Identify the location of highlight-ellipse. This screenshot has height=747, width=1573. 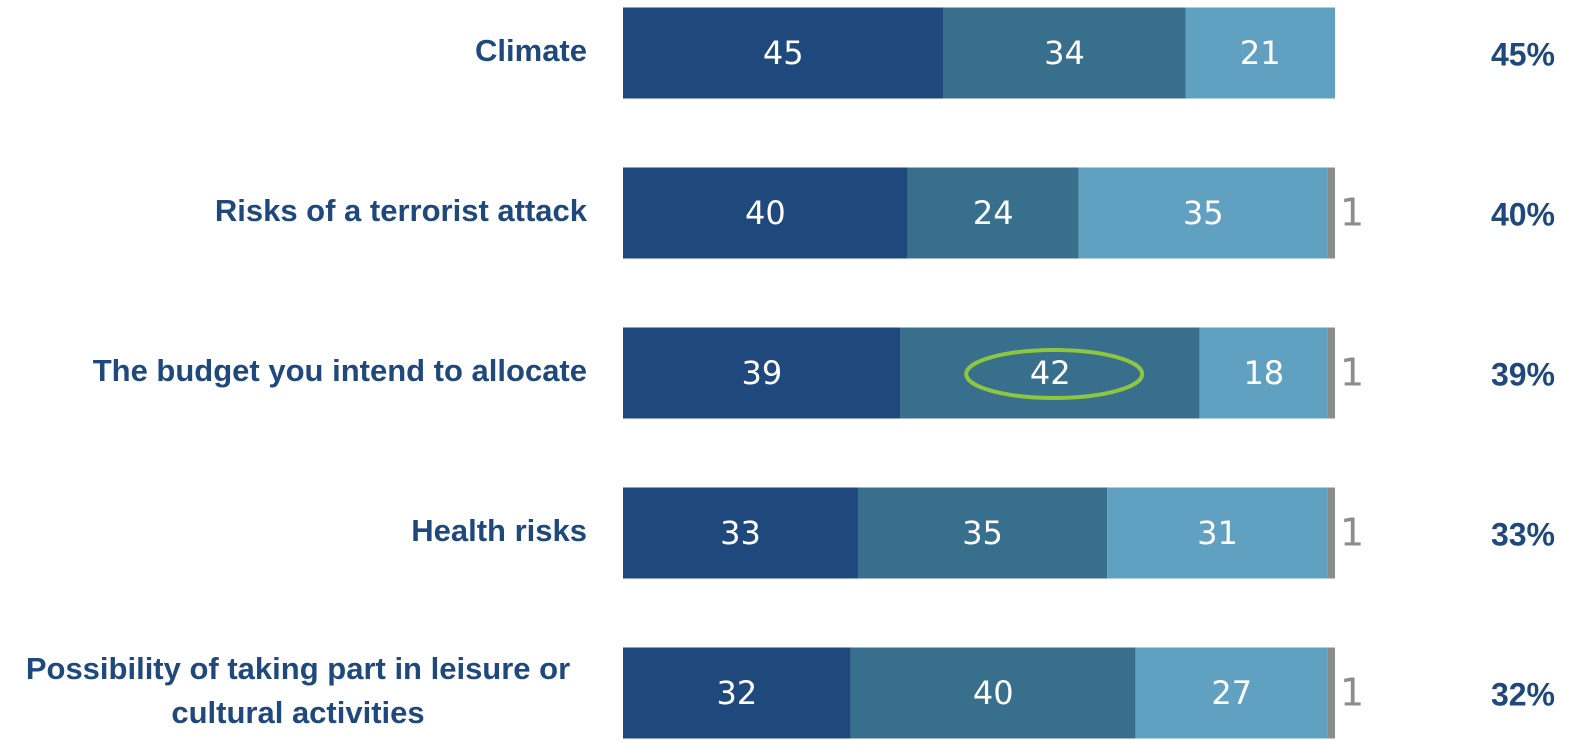
(1054, 374).